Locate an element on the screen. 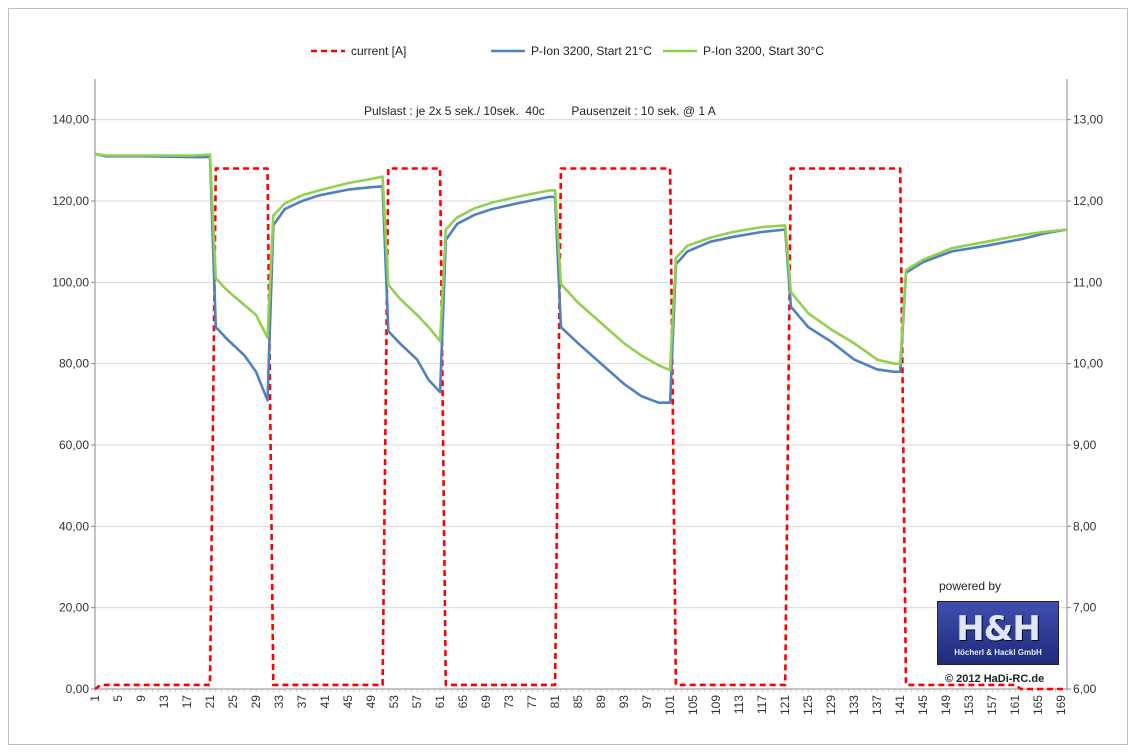  x-tick-label: 97 is located at coordinates (647, 702).